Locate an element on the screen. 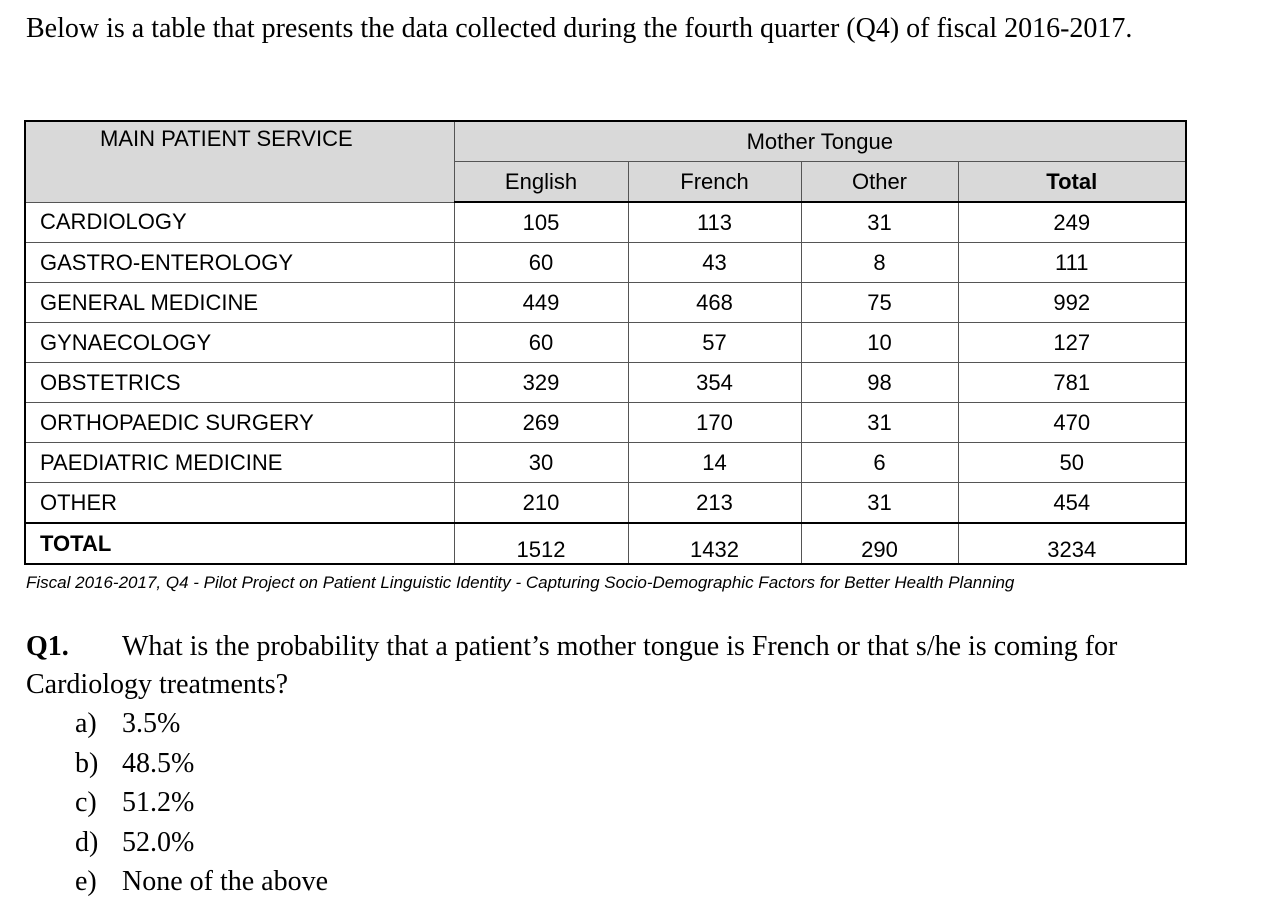 Image resolution: width=1280 pixels, height=914 pixels. table-row: ORTHOPAEDIC SURGERY 269 170 31 470 is located at coordinates (605, 422).